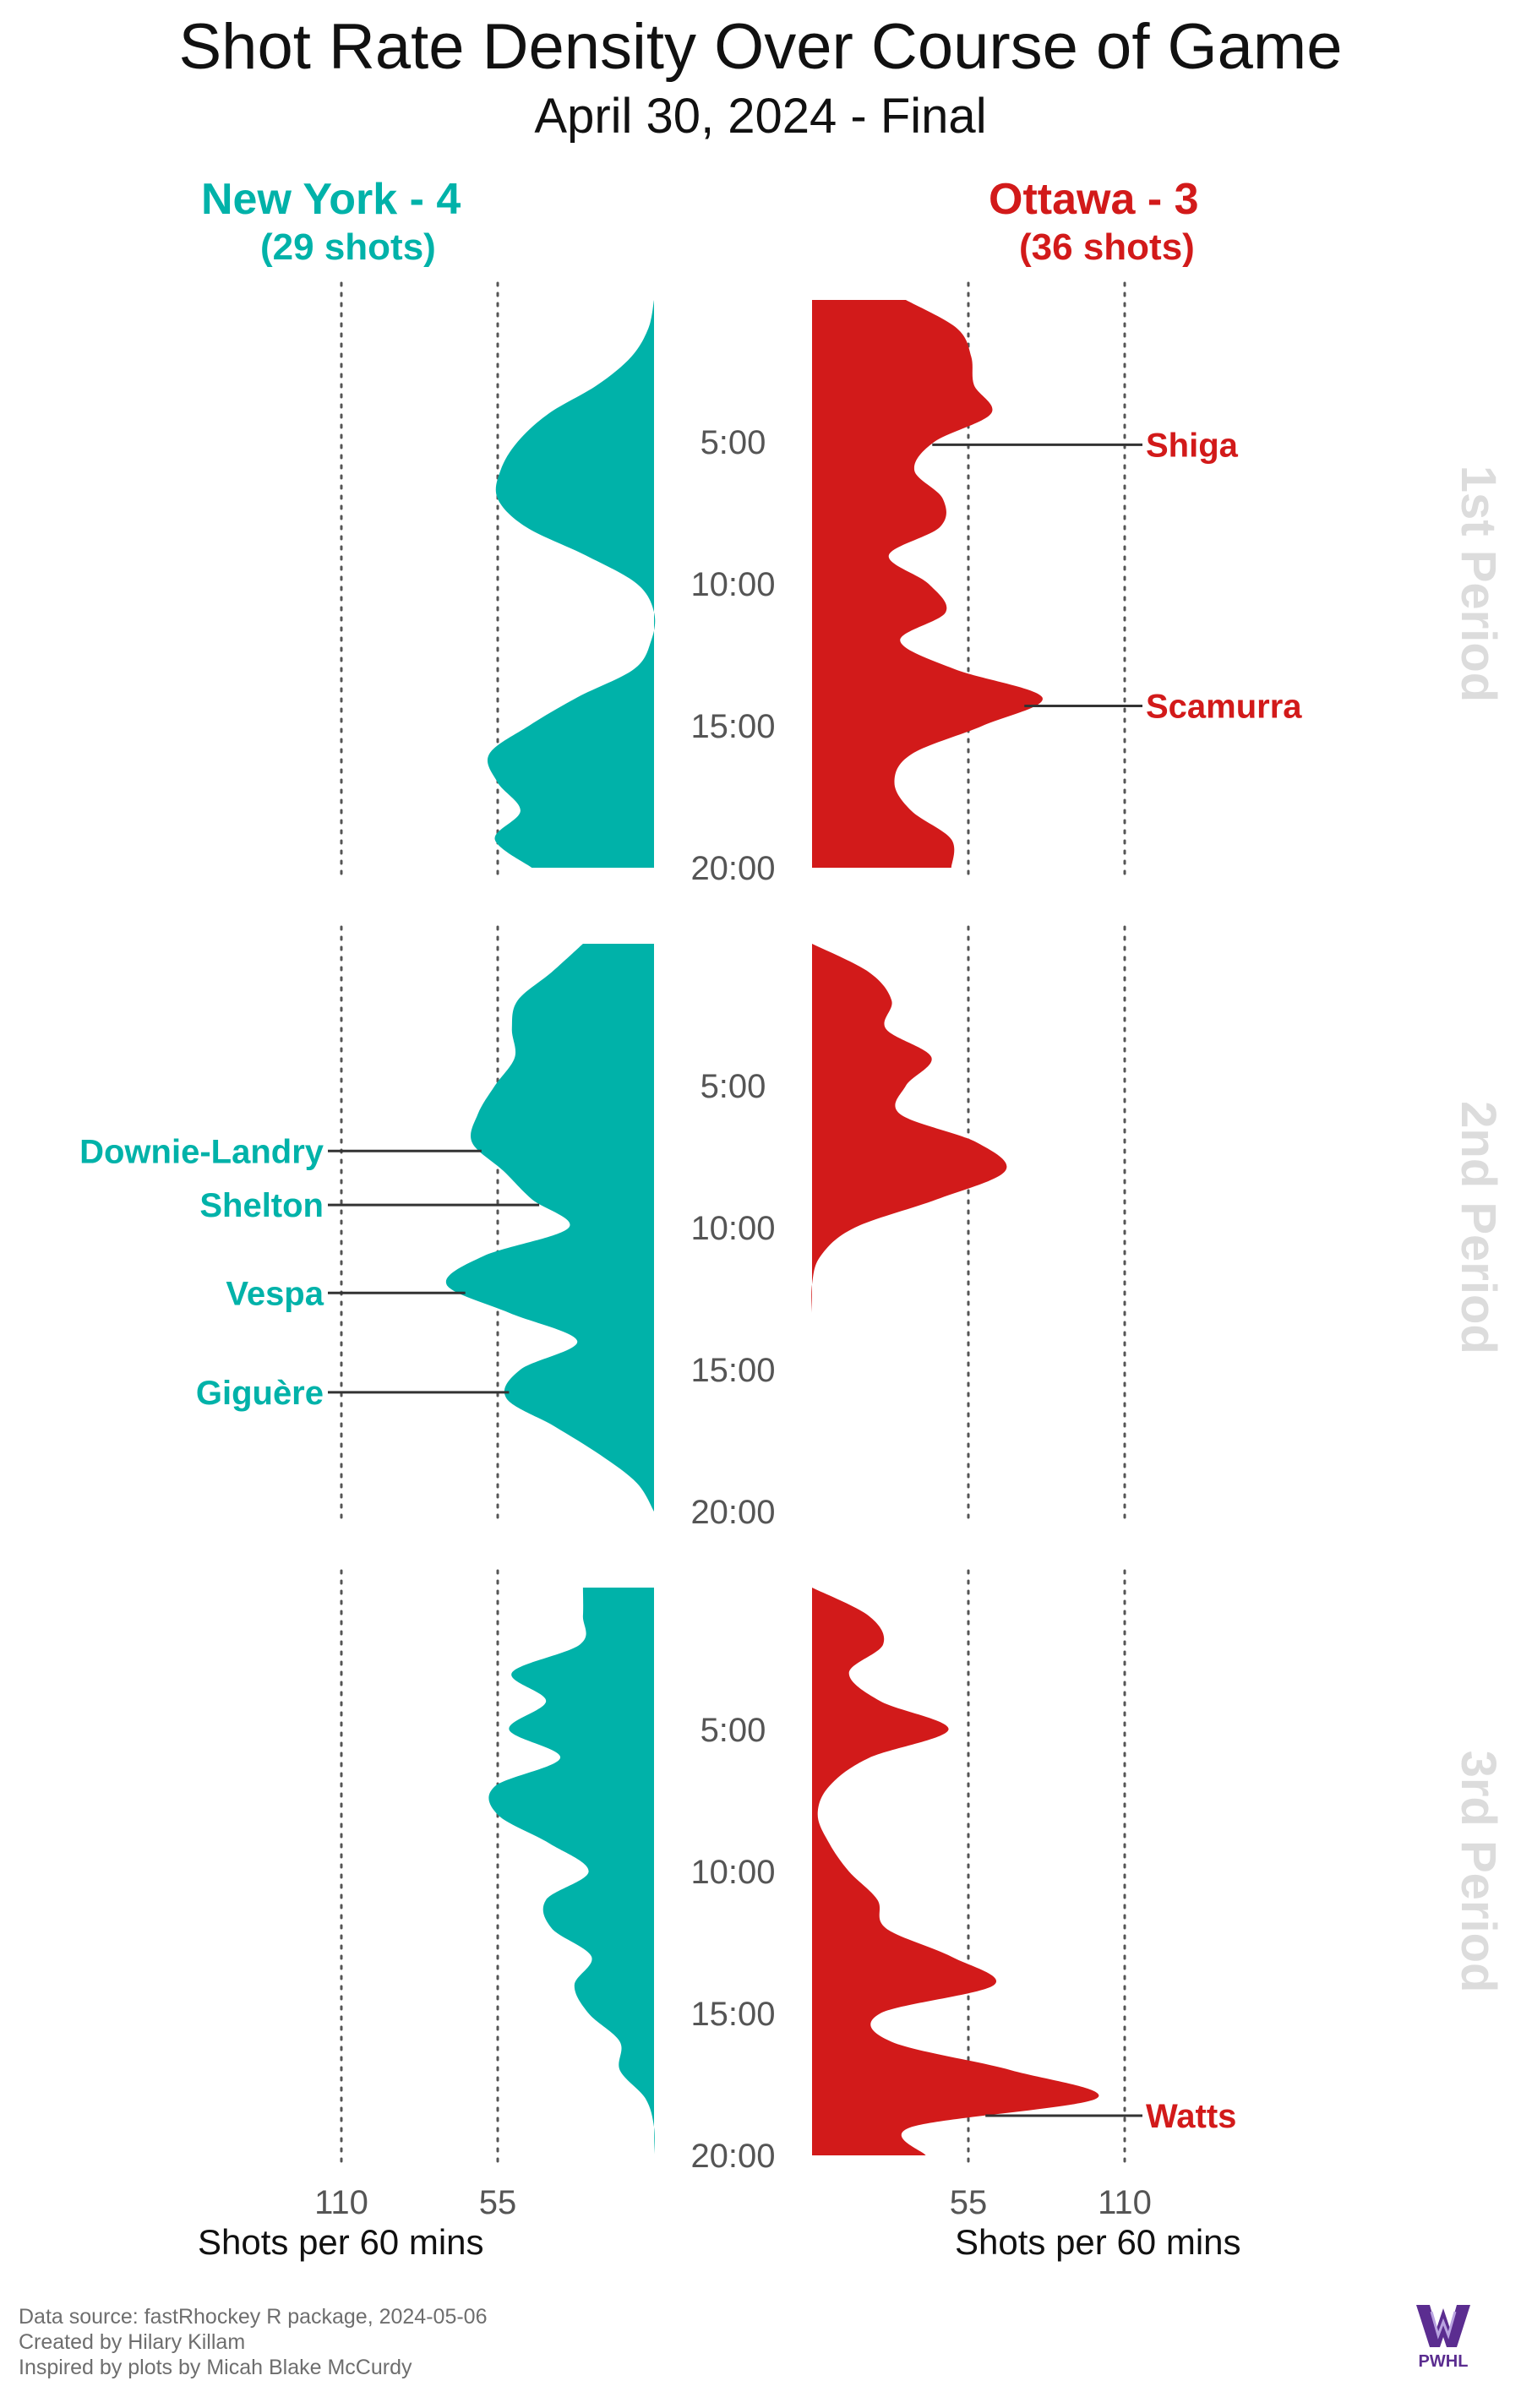 The width and height of the screenshot is (1521, 2408). Describe the element at coordinates (341, 2202) in the screenshot. I see `rate-tick-left-110: 110` at that location.